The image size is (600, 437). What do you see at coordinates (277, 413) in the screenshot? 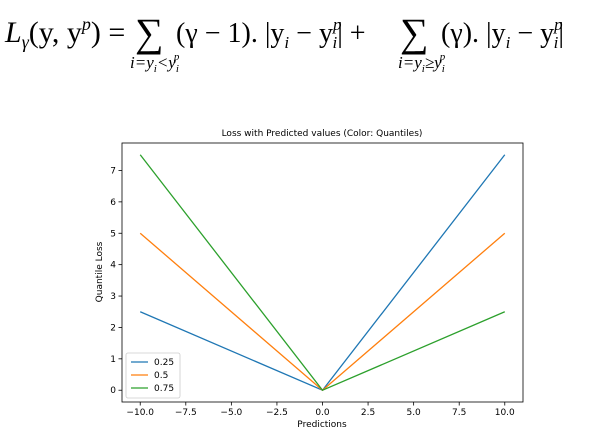
I see `x-tick-label: −2.5` at bounding box center [277, 413].